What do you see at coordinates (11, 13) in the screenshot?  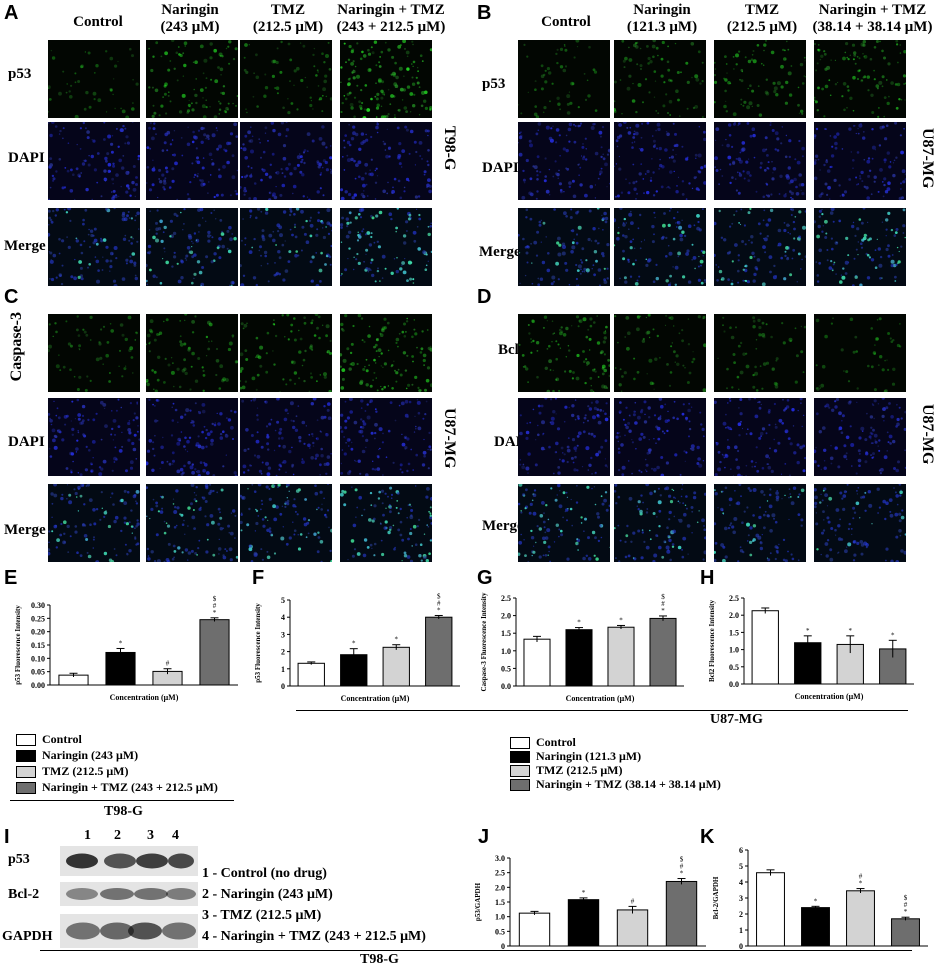 I see `panel-label-a: A` at bounding box center [11, 13].